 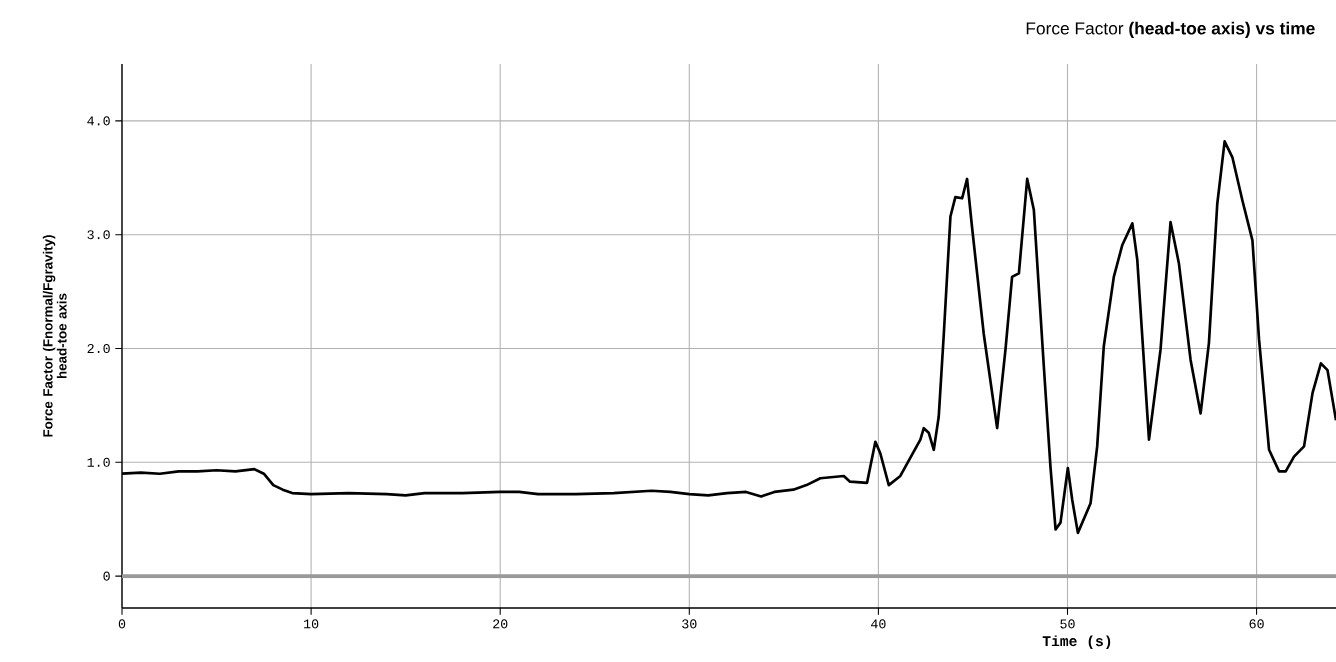 What do you see at coordinates (1256, 624) in the screenshot?
I see `x-tick-label: 60` at bounding box center [1256, 624].